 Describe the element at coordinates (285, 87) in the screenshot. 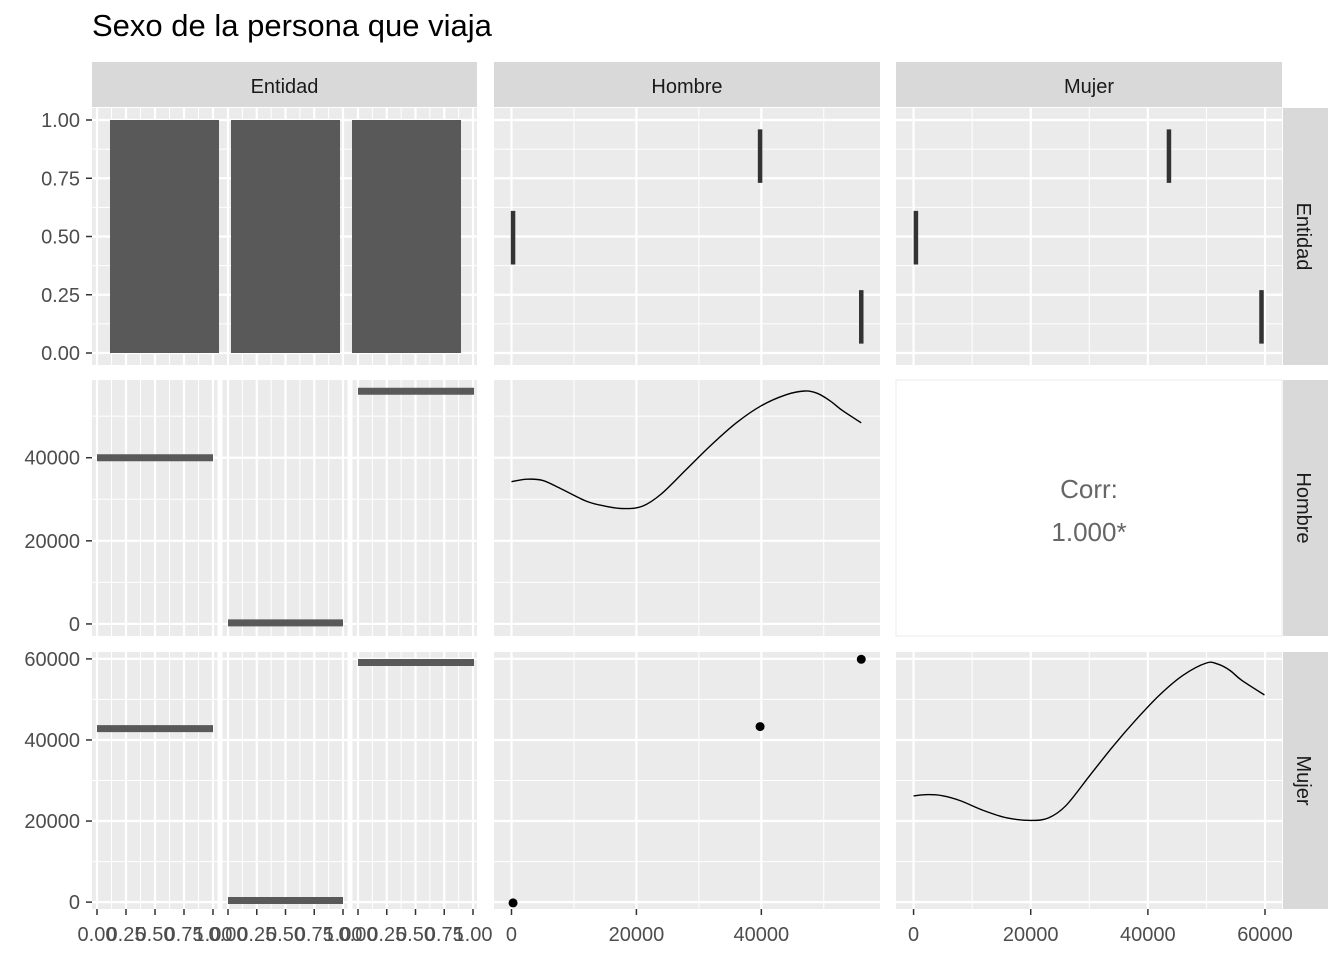

I see `strip-top-label: Entidad` at that location.